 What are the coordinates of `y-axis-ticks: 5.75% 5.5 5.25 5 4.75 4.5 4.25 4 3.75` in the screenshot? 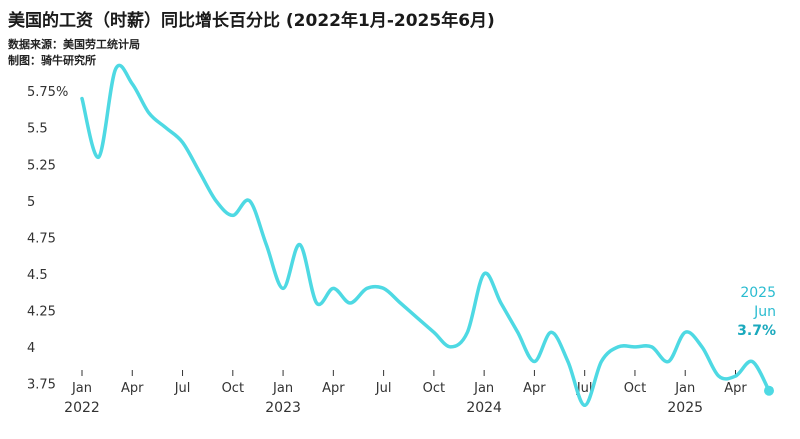 It's located at (47, 238).